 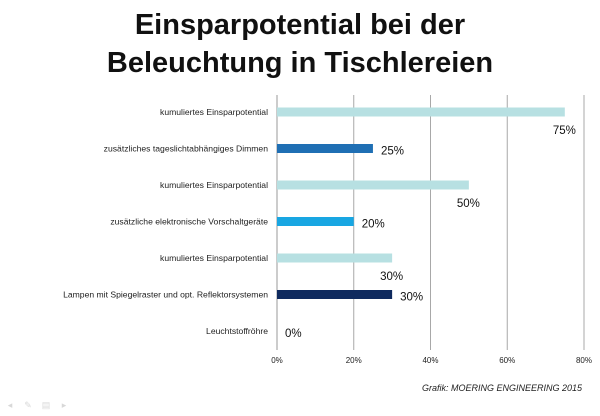 I want to click on chart-credit: Grafik: MOERING ENGINEERING 2015, so click(x=501, y=388).